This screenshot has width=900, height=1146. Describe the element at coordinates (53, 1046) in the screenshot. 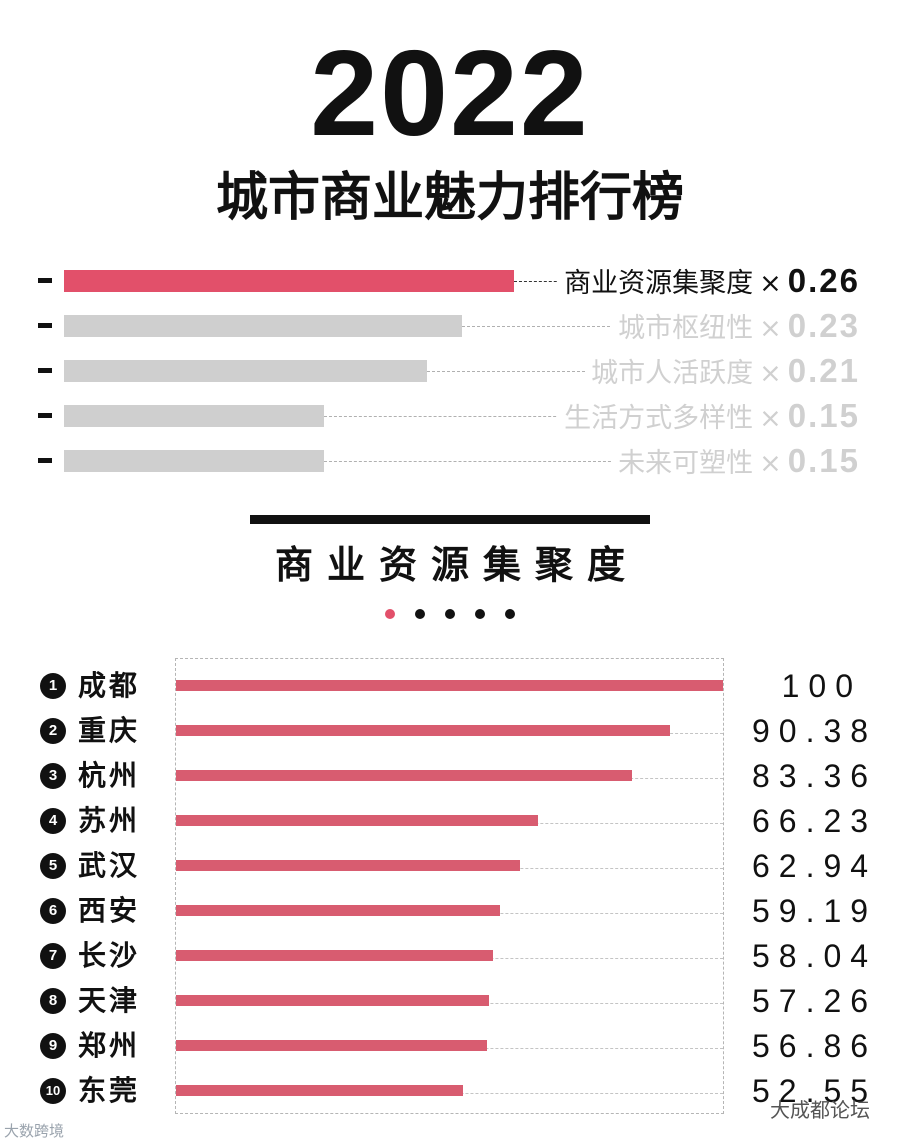

I see `rank-badge: 9` at that location.